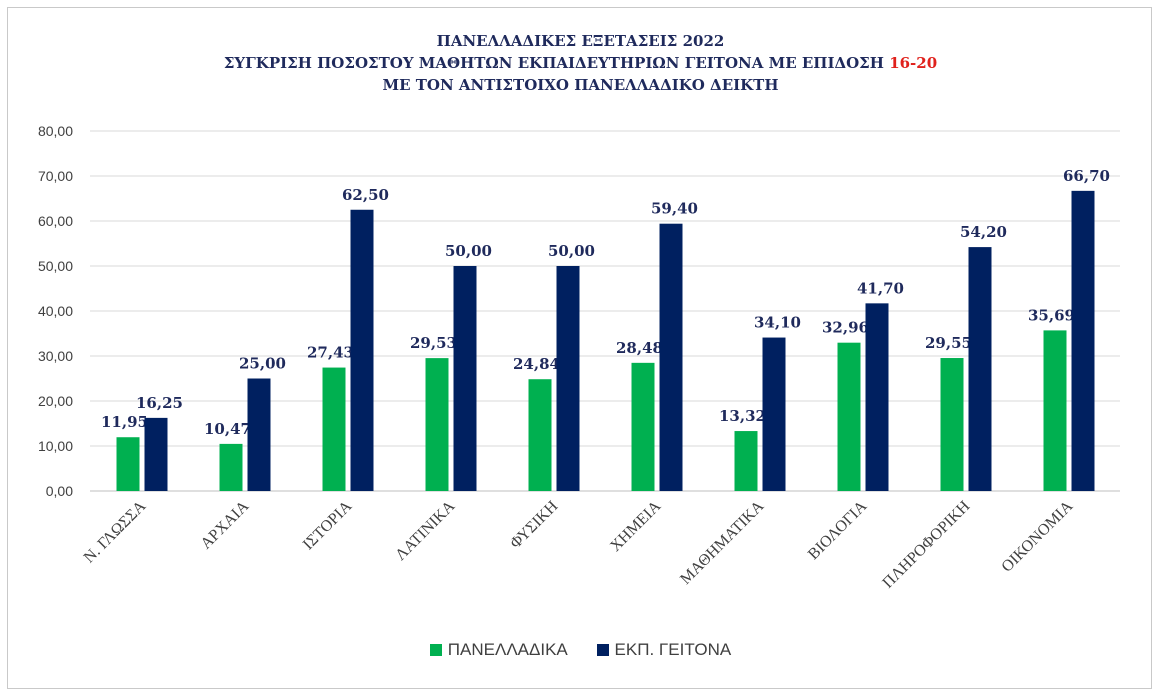 The height and width of the screenshot is (698, 1161). Describe the element at coordinates (159, 403) in the screenshot. I see `data-label: 16,25` at that location.